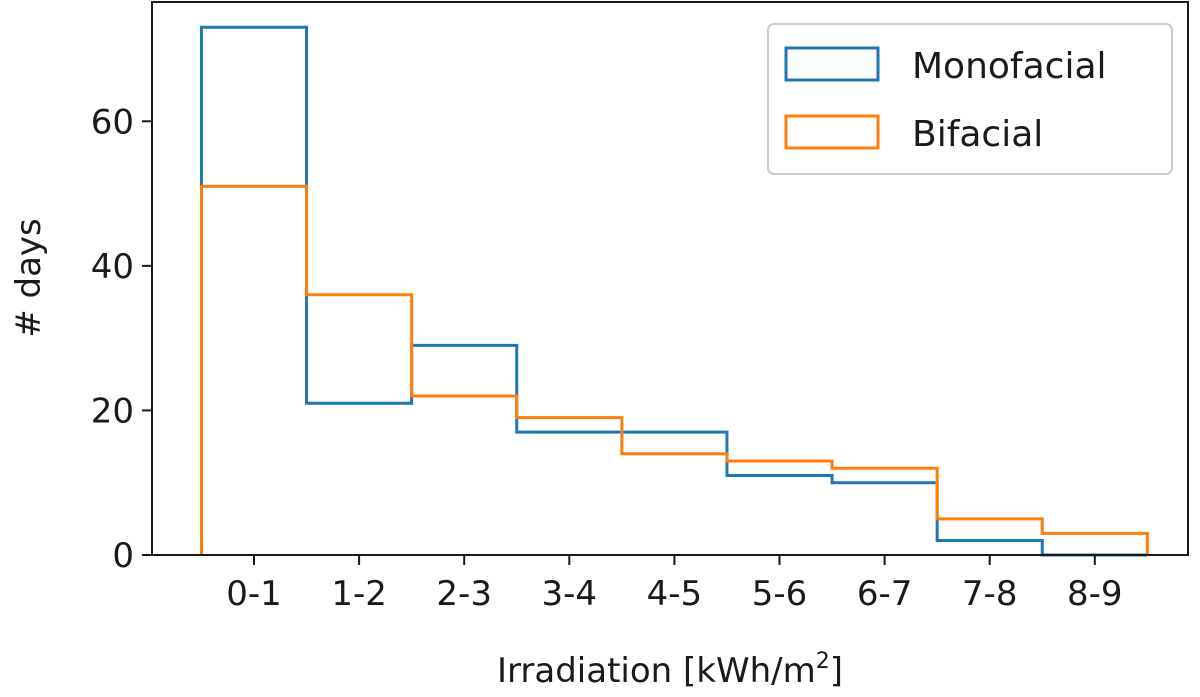 This screenshot has height=697, width=1200. Describe the element at coordinates (121, 339) in the screenshot. I see `y-axis-ticks: 0 20 40 60` at that location.